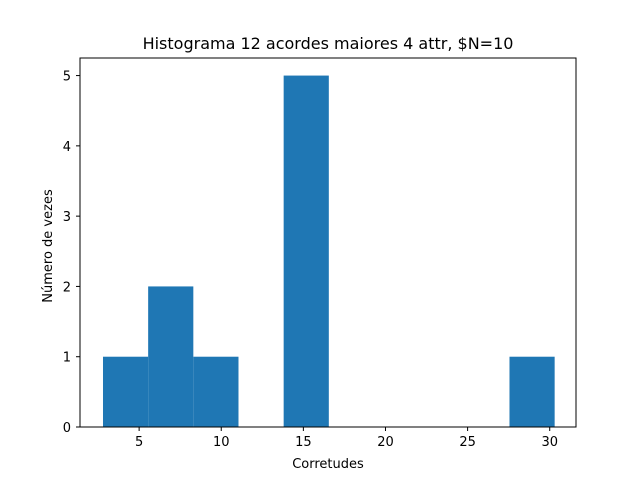  What do you see at coordinates (48, 246) in the screenshot?
I see `y-axis-label: Número de vezes` at bounding box center [48, 246].